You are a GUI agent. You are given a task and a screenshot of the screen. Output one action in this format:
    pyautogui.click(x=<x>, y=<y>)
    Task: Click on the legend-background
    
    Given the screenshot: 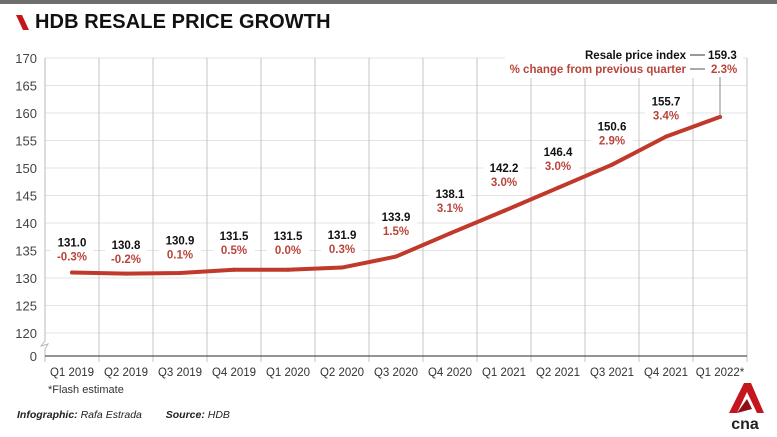 What is the action you would take?
    pyautogui.click(x=624, y=61)
    